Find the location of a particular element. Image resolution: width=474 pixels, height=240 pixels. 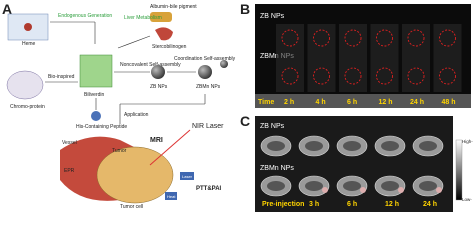

zbmn-label: ZBMn NPs is located at coordinates (208, 87).